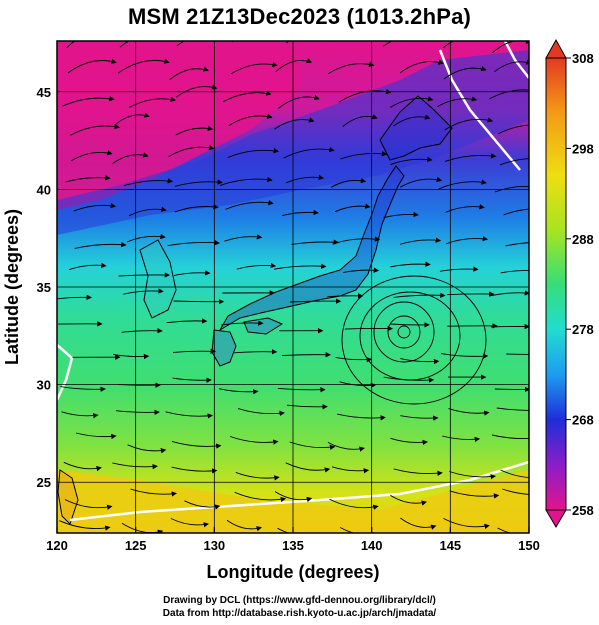  What do you see at coordinates (529, 545) in the screenshot?
I see `x-tick-label: 150` at bounding box center [529, 545].